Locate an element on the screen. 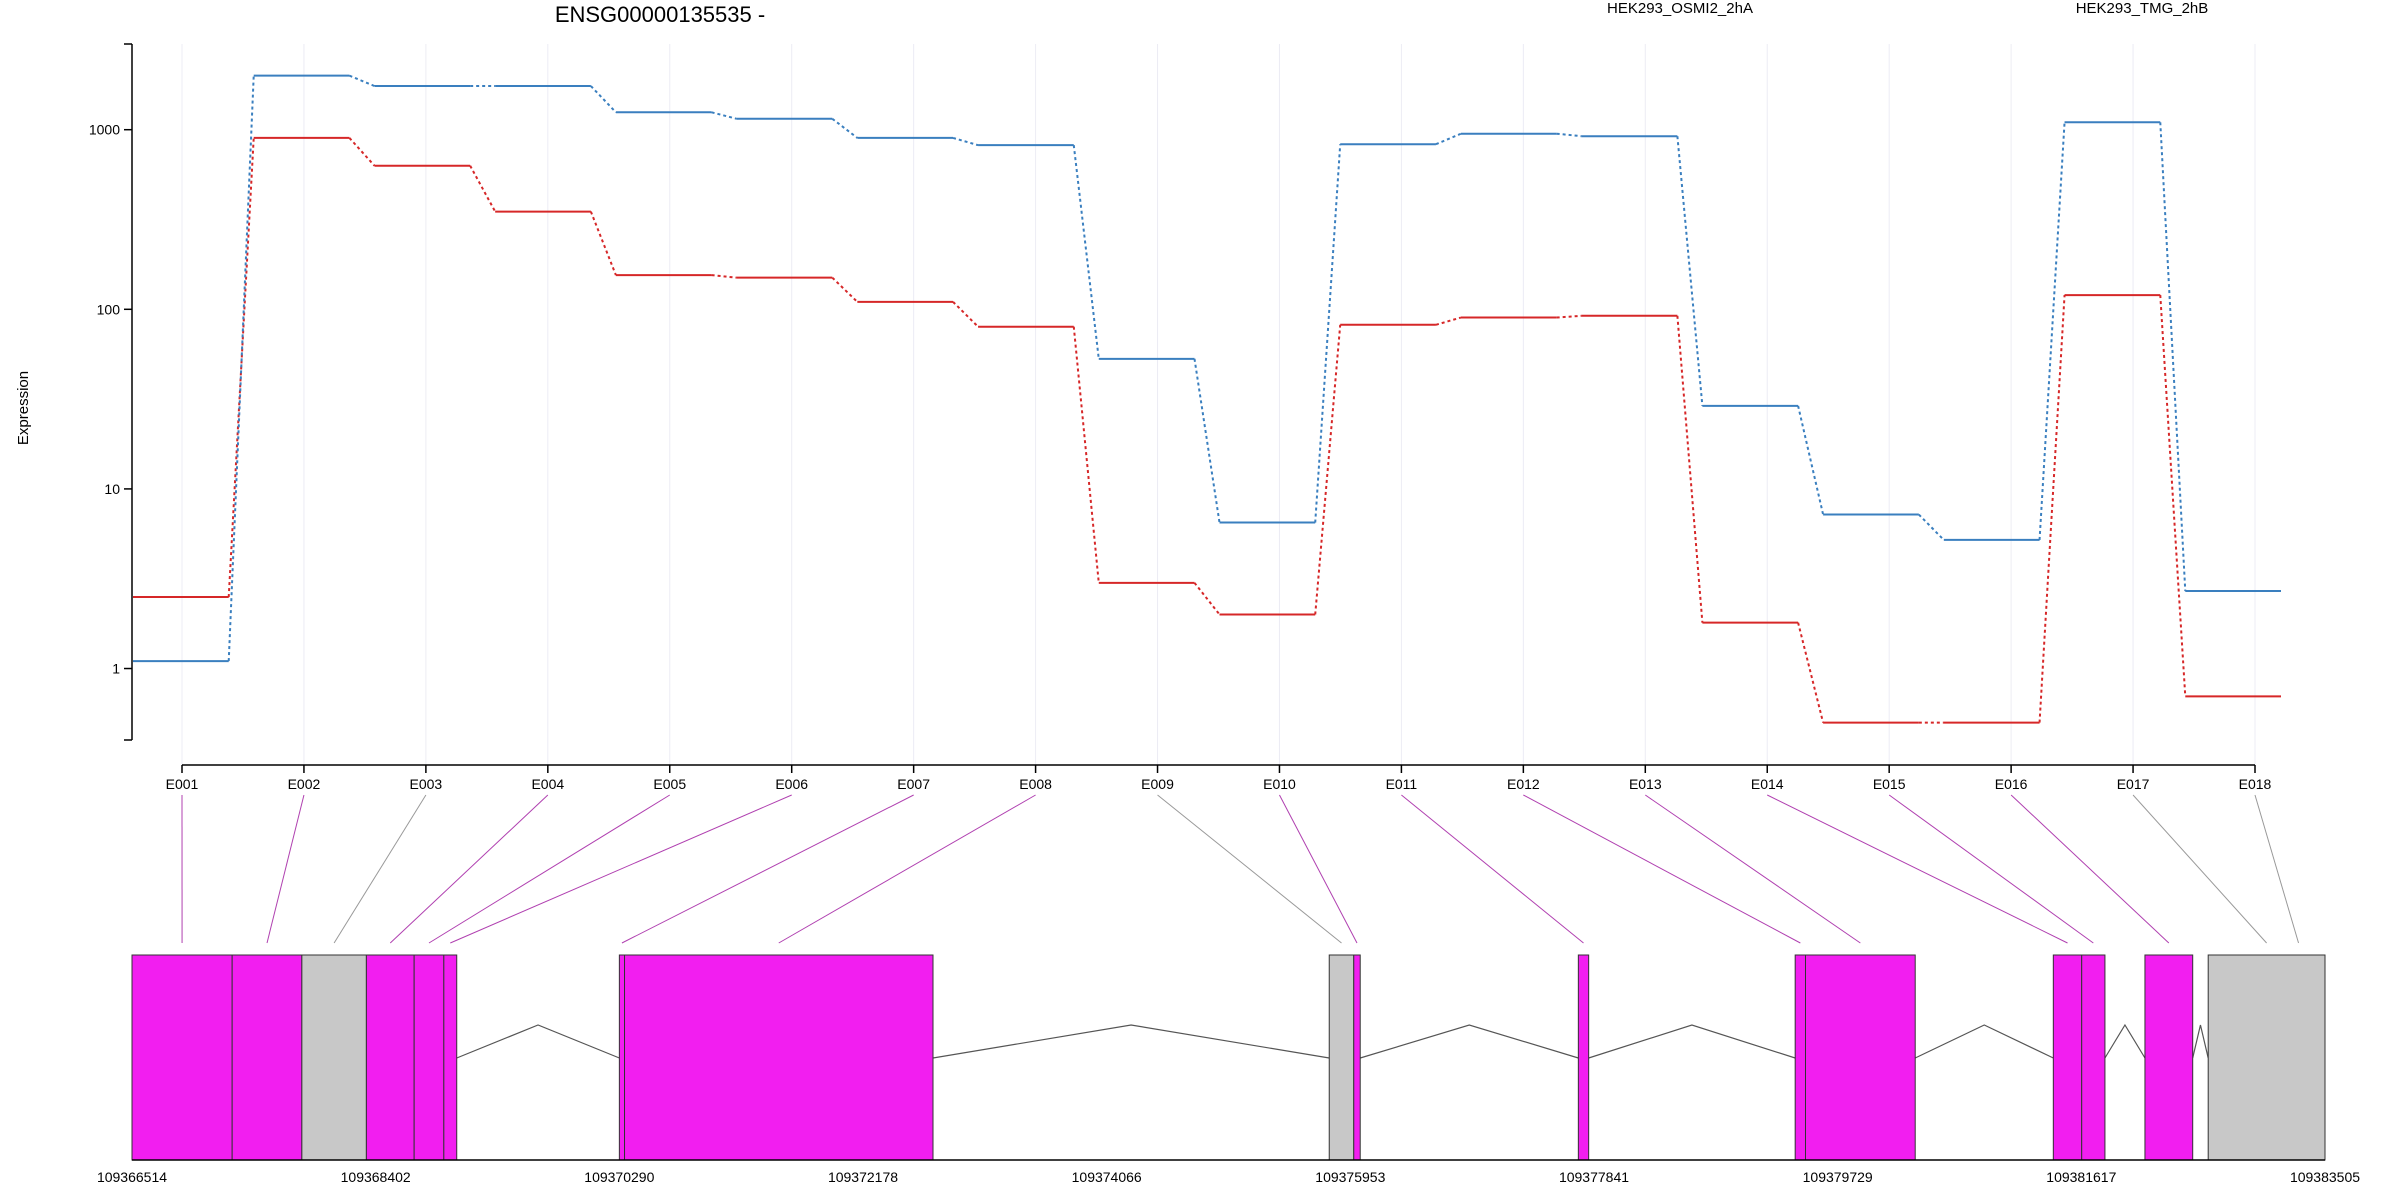  series-1-step-e002 is located at coordinates (362, 80).